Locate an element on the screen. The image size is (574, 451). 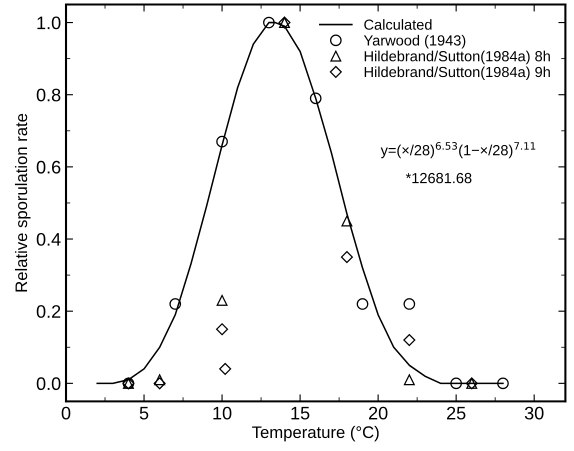
x-tick-label: 20 is located at coordinates (378, 413).